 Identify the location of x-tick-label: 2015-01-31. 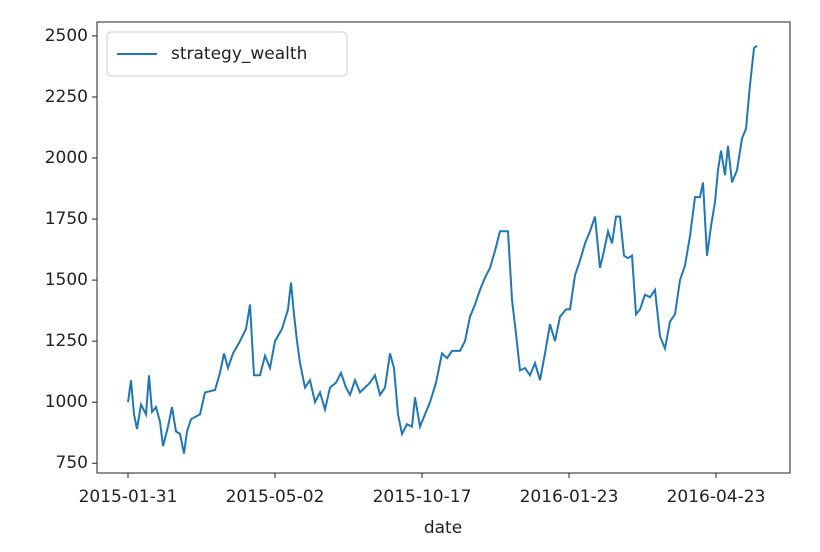
(128, 497).